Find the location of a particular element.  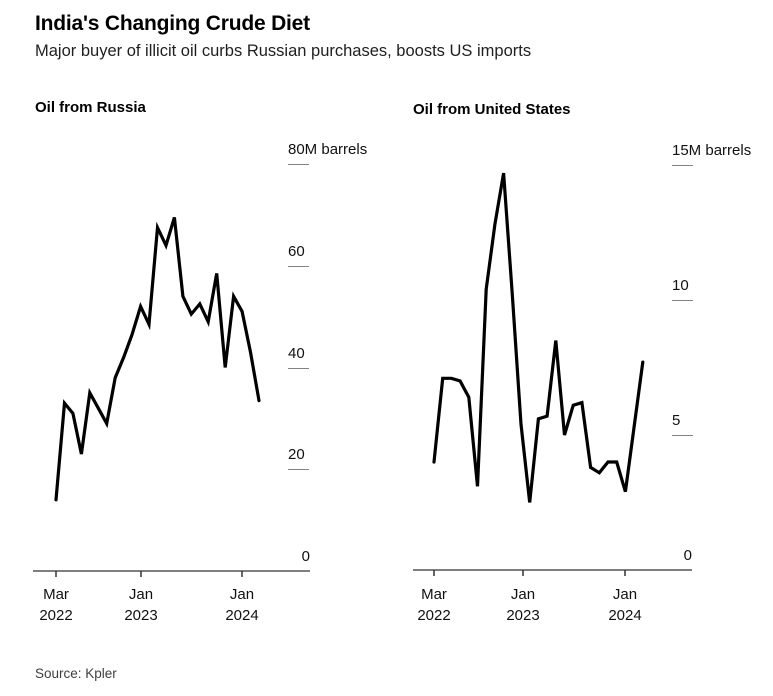

y-tick-label: 10 is located at coordinates (680, 285).